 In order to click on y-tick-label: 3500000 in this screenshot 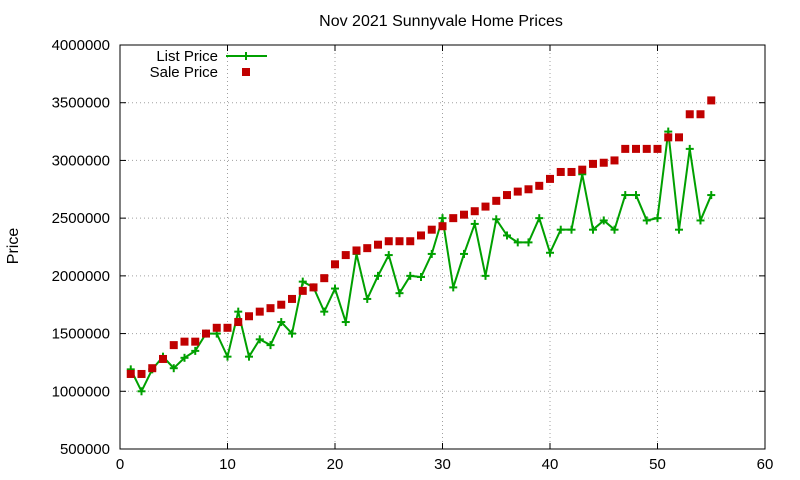, I will do `click(81, 103)`.